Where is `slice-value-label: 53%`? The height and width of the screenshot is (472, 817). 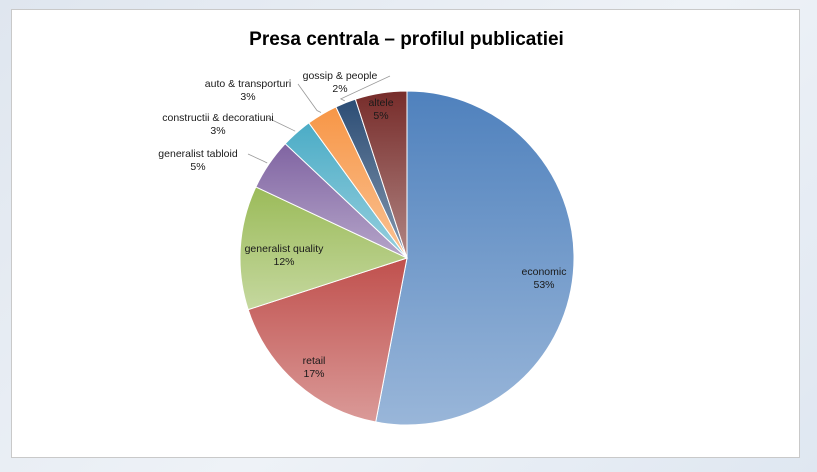
slice-value-label: 53% is located at coordinates (543, 285).